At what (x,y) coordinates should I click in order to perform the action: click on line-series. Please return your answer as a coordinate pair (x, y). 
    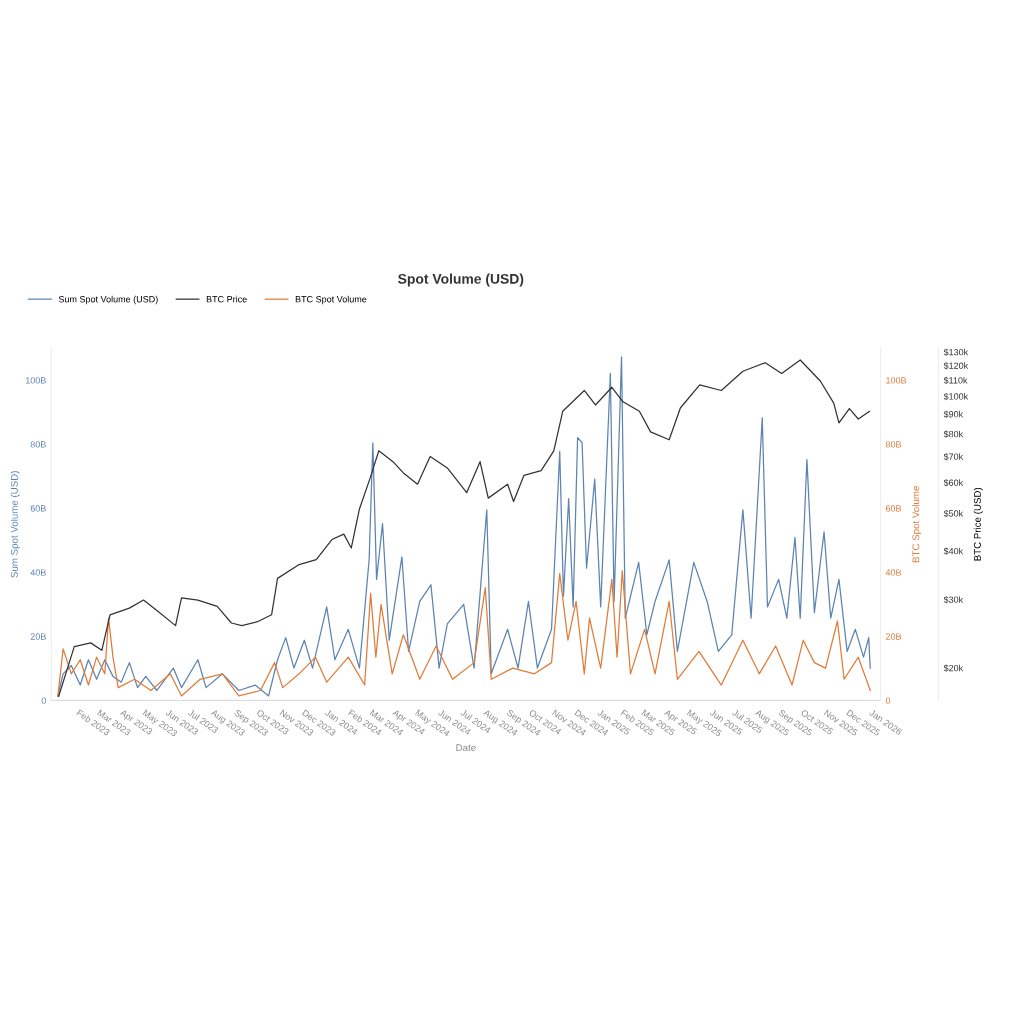
    Looking at the image, I should click on (464, 633).